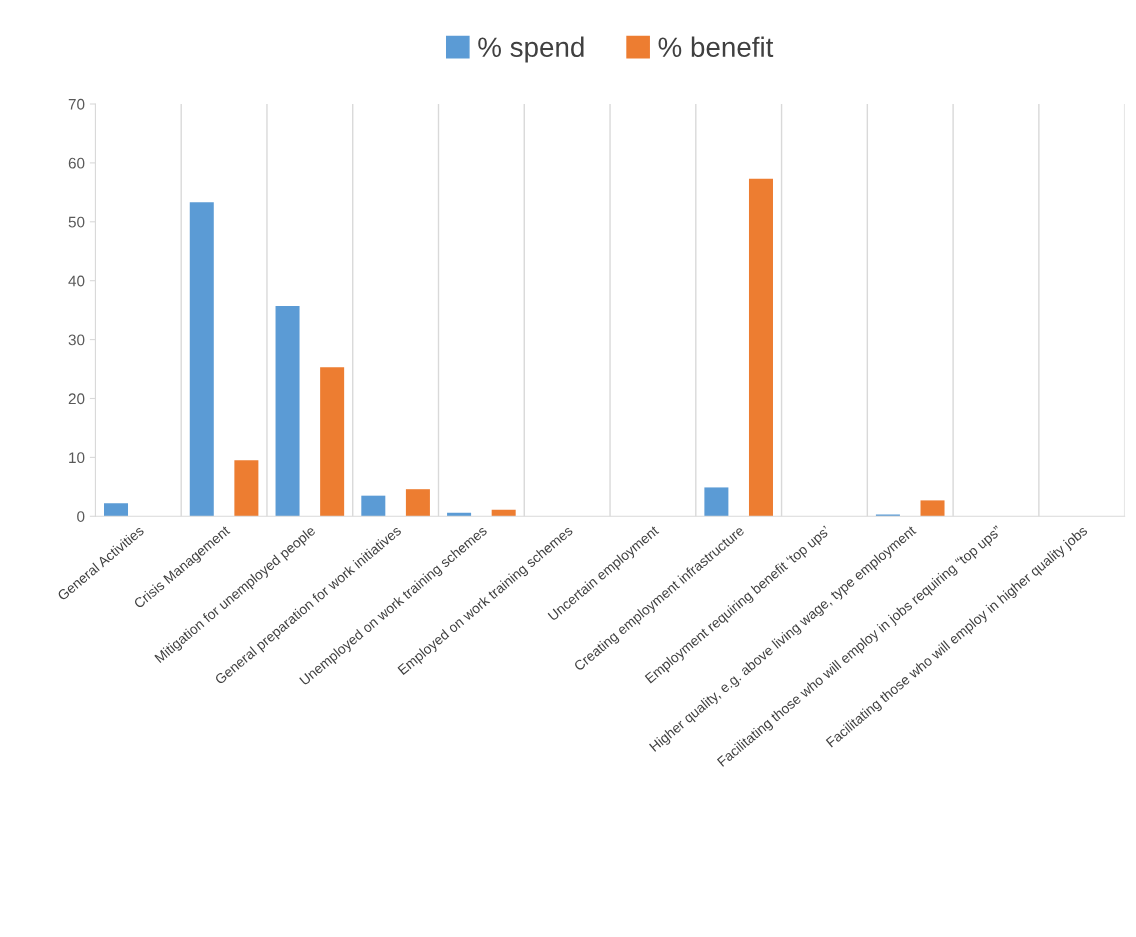  What do you see at coordinates (76, 281) in the screenshot?
I see `y-tick-label: 40` at bounding box center [76, 281].